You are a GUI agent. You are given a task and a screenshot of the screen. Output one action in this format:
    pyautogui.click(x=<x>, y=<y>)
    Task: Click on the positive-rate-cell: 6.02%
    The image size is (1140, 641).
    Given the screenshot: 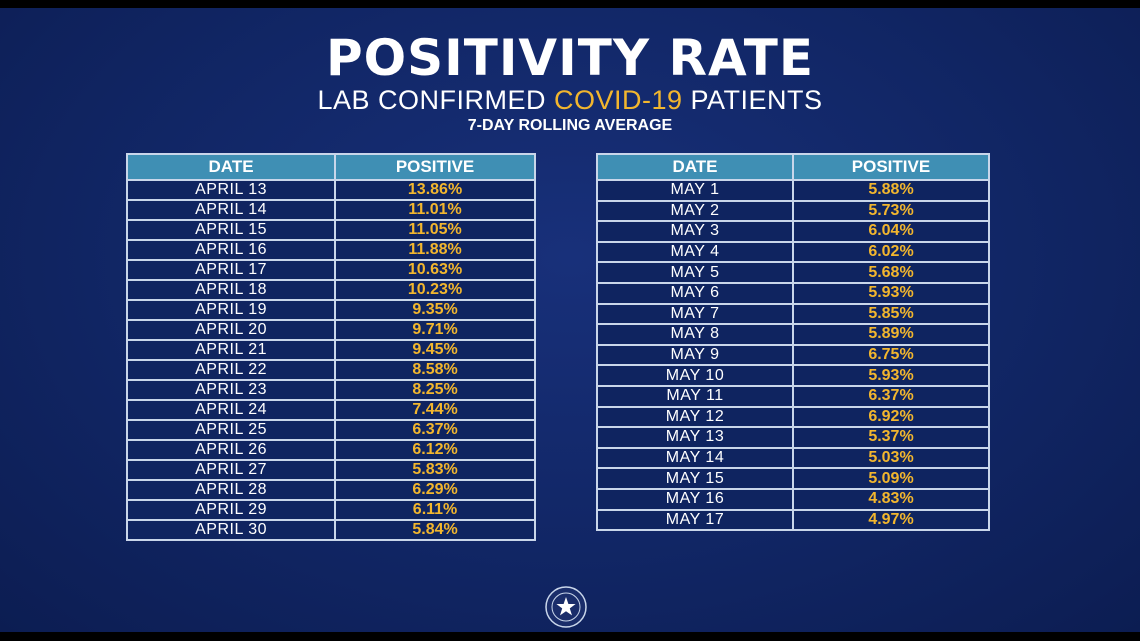 What is the action you would take?
    pyautogui.click(x=891, y=252)
    